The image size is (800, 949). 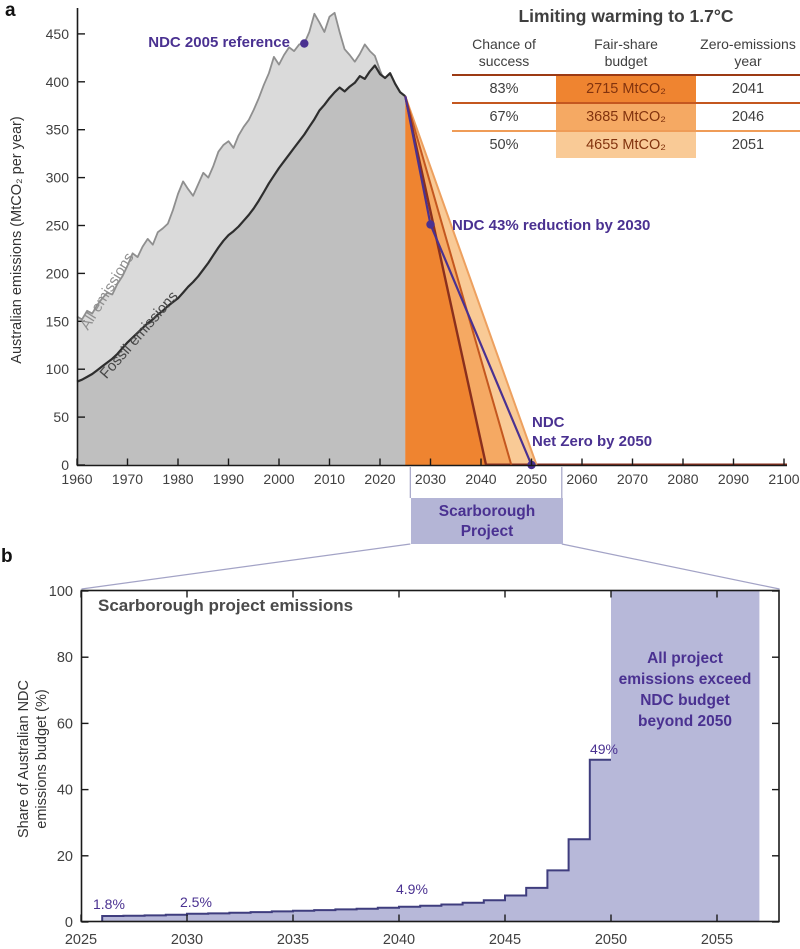 What do you see at coordinates (65, 857) in the screenshot?
I see `svg-text: 20` at bounding box center [65, 857].